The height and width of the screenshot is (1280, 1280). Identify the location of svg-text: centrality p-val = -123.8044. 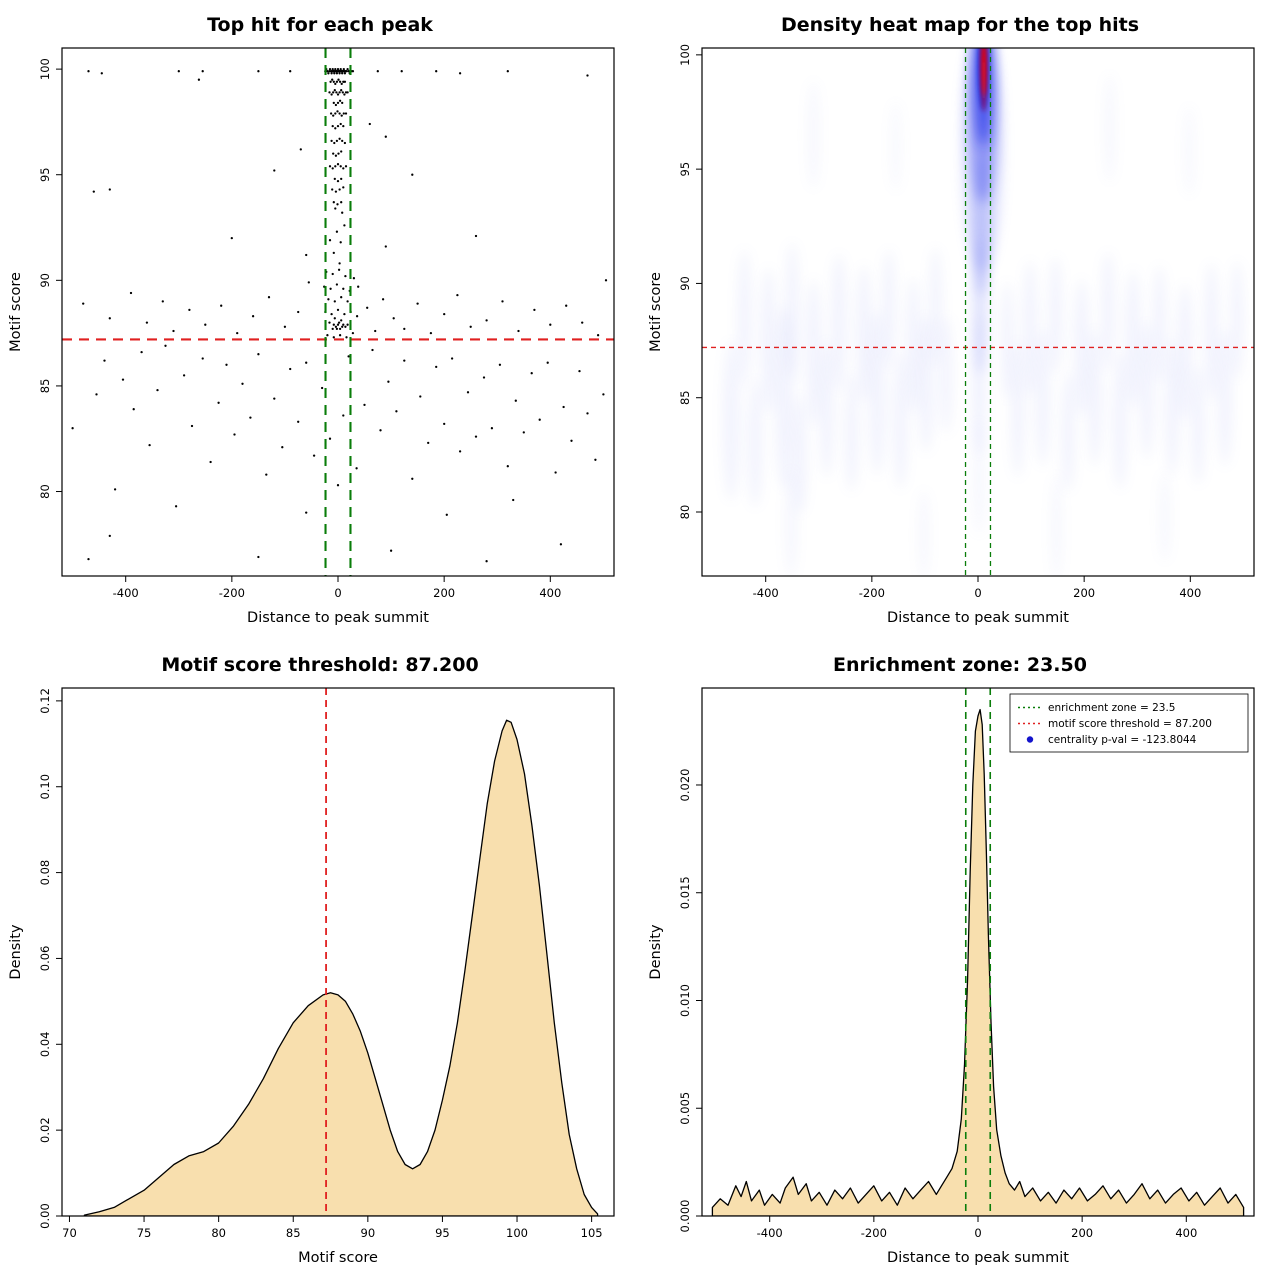
(1122, 740).